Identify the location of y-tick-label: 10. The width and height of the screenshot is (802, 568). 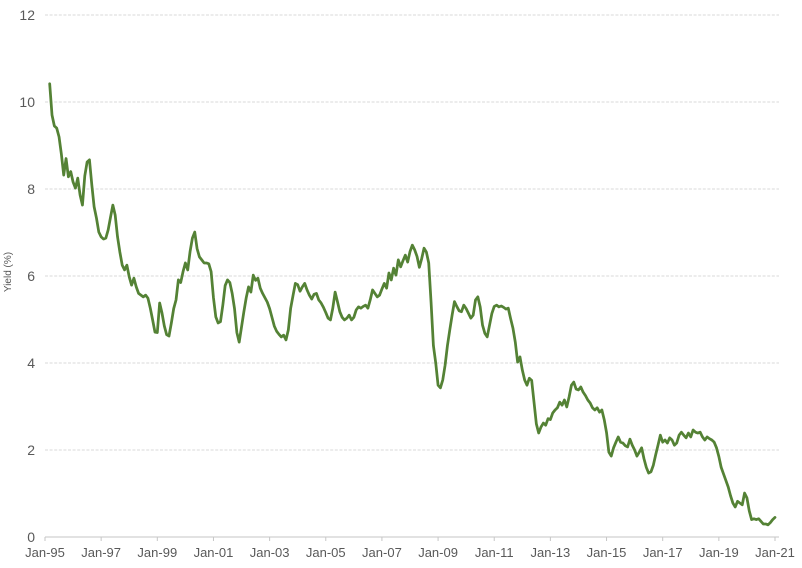
(27, 102).